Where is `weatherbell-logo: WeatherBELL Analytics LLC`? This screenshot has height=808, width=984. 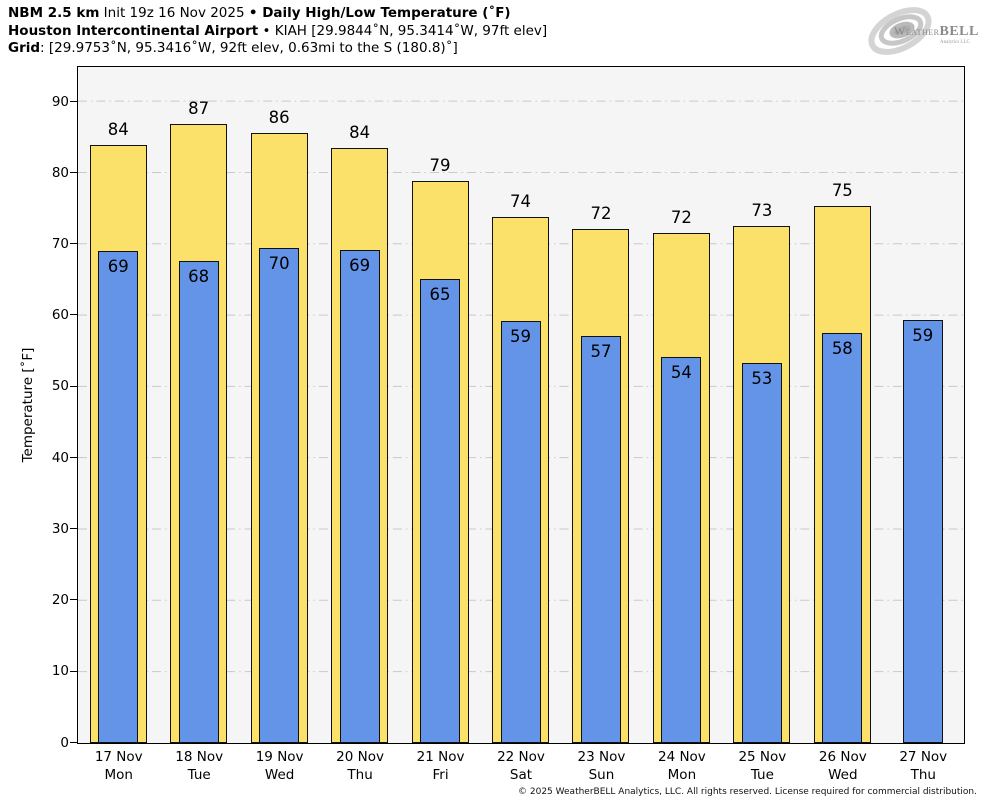 weatherbell-logo: WeatherBELL Analytics LLC is located at coordinates (923, 31).